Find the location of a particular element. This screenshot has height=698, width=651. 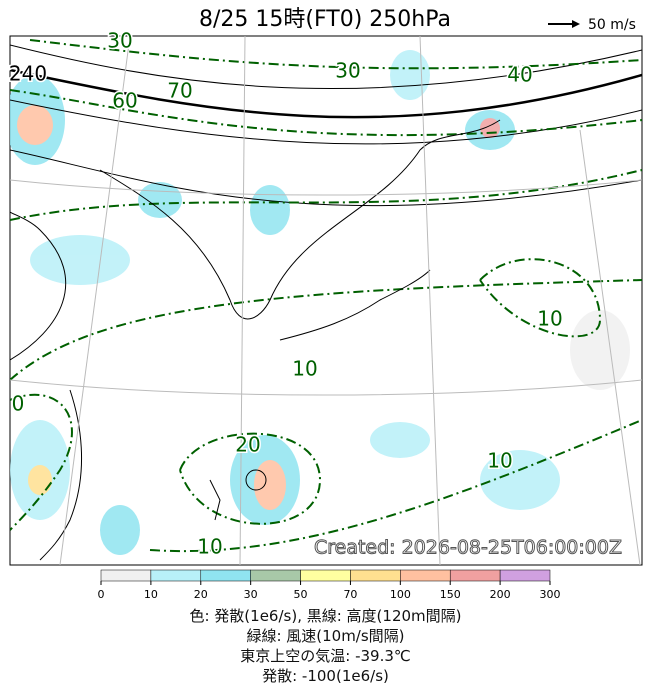

colorbar-tick-label: 100 is located at coordinates (400, 594).